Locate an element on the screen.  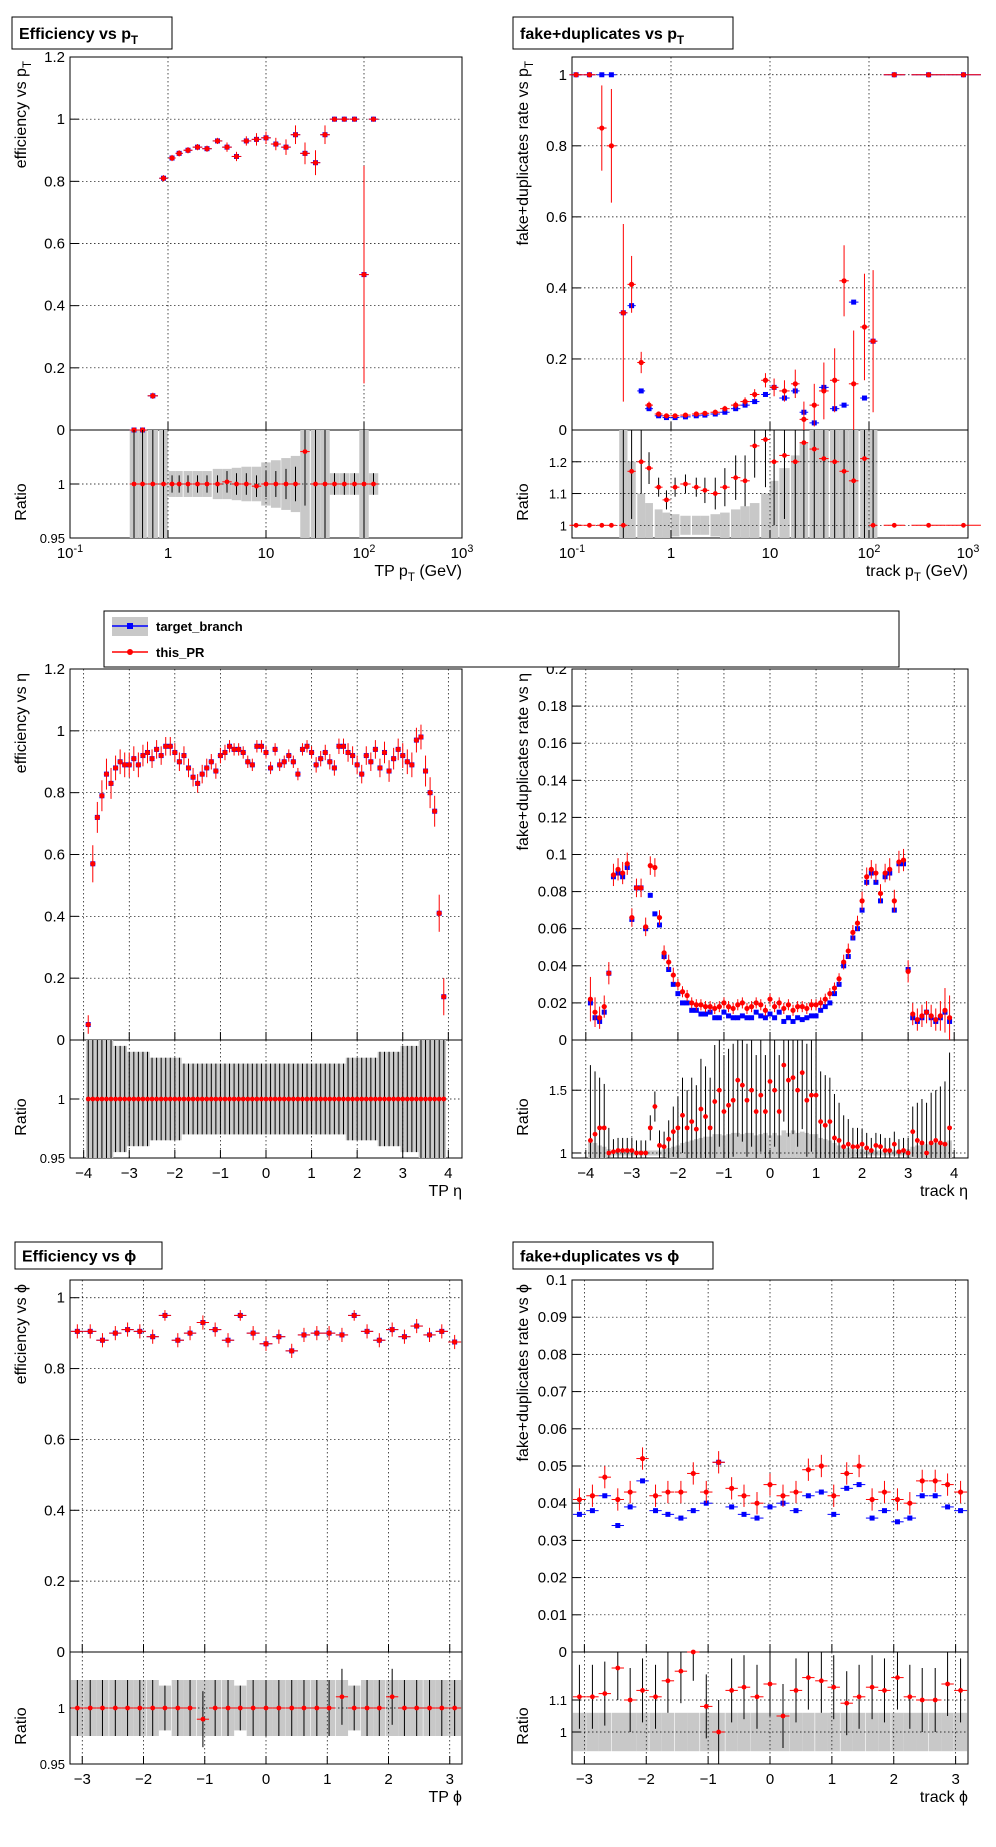
y-tick-label: 0.04 is located at coordinates (552, 966).